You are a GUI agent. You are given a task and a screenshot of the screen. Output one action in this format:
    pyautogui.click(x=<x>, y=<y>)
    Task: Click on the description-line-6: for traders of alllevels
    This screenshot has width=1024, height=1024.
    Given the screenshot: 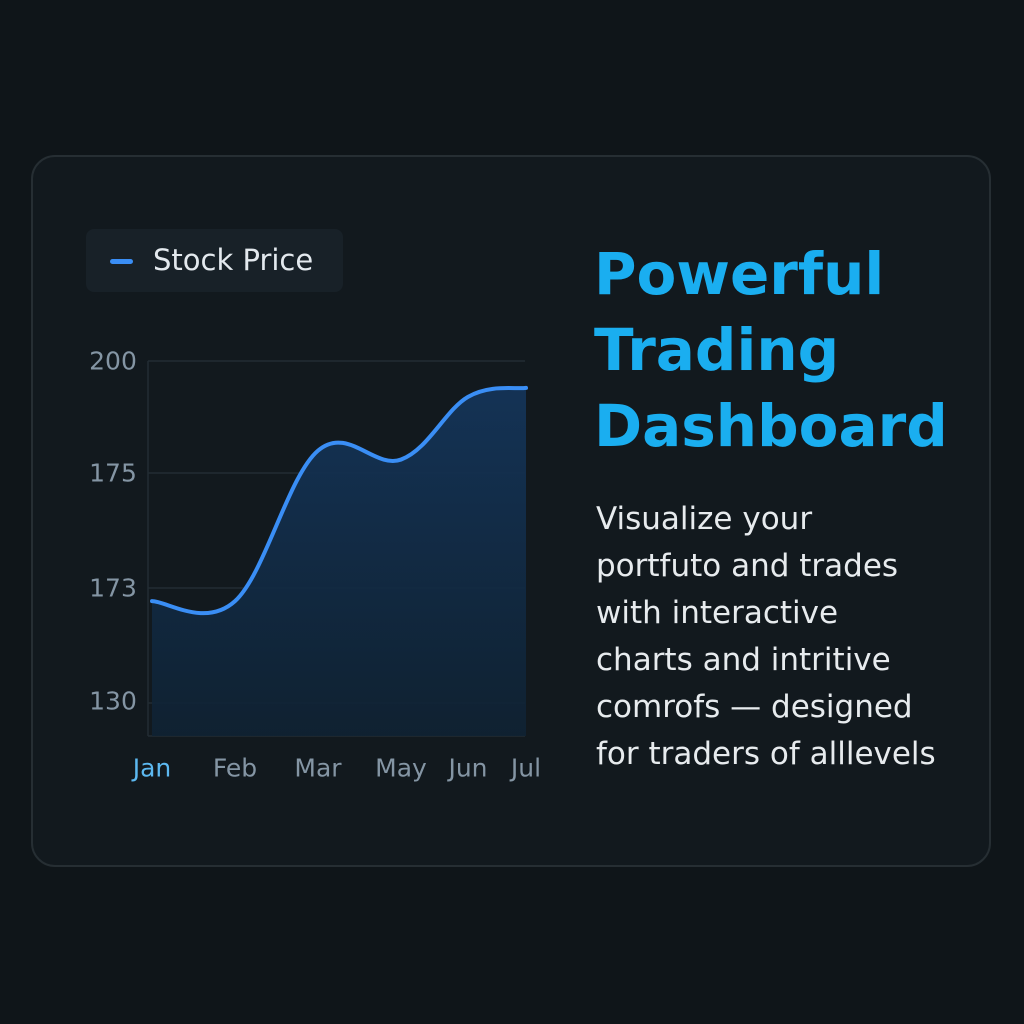 What is the action you would take?
    pyautogui.click(x=766, y=754)
    